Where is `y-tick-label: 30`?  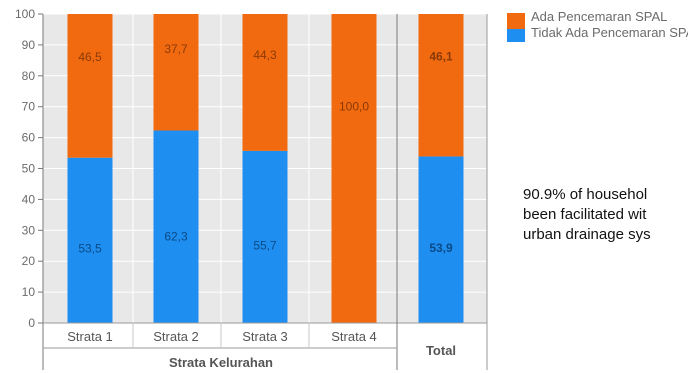 y-tick-label: 30 is located at coordinates (29, 230).